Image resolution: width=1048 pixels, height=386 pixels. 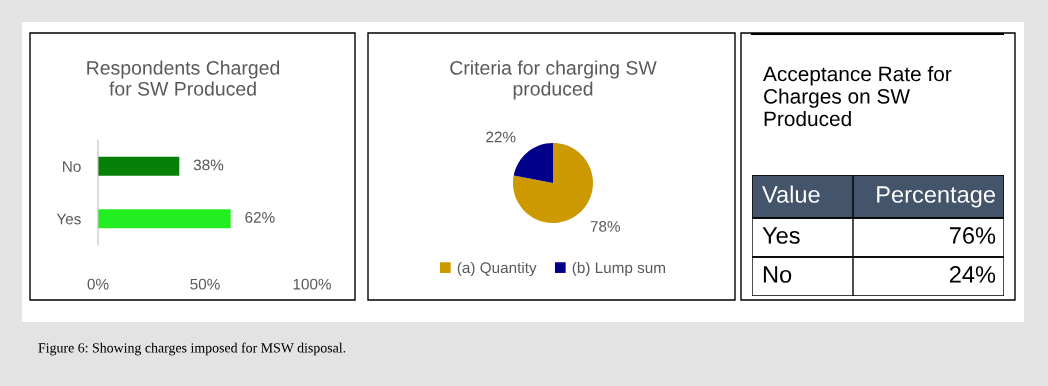 What do you see at coordinates (777, 274) in the screenshot?
I see `category-label: No` at bounding box center [777, 274].